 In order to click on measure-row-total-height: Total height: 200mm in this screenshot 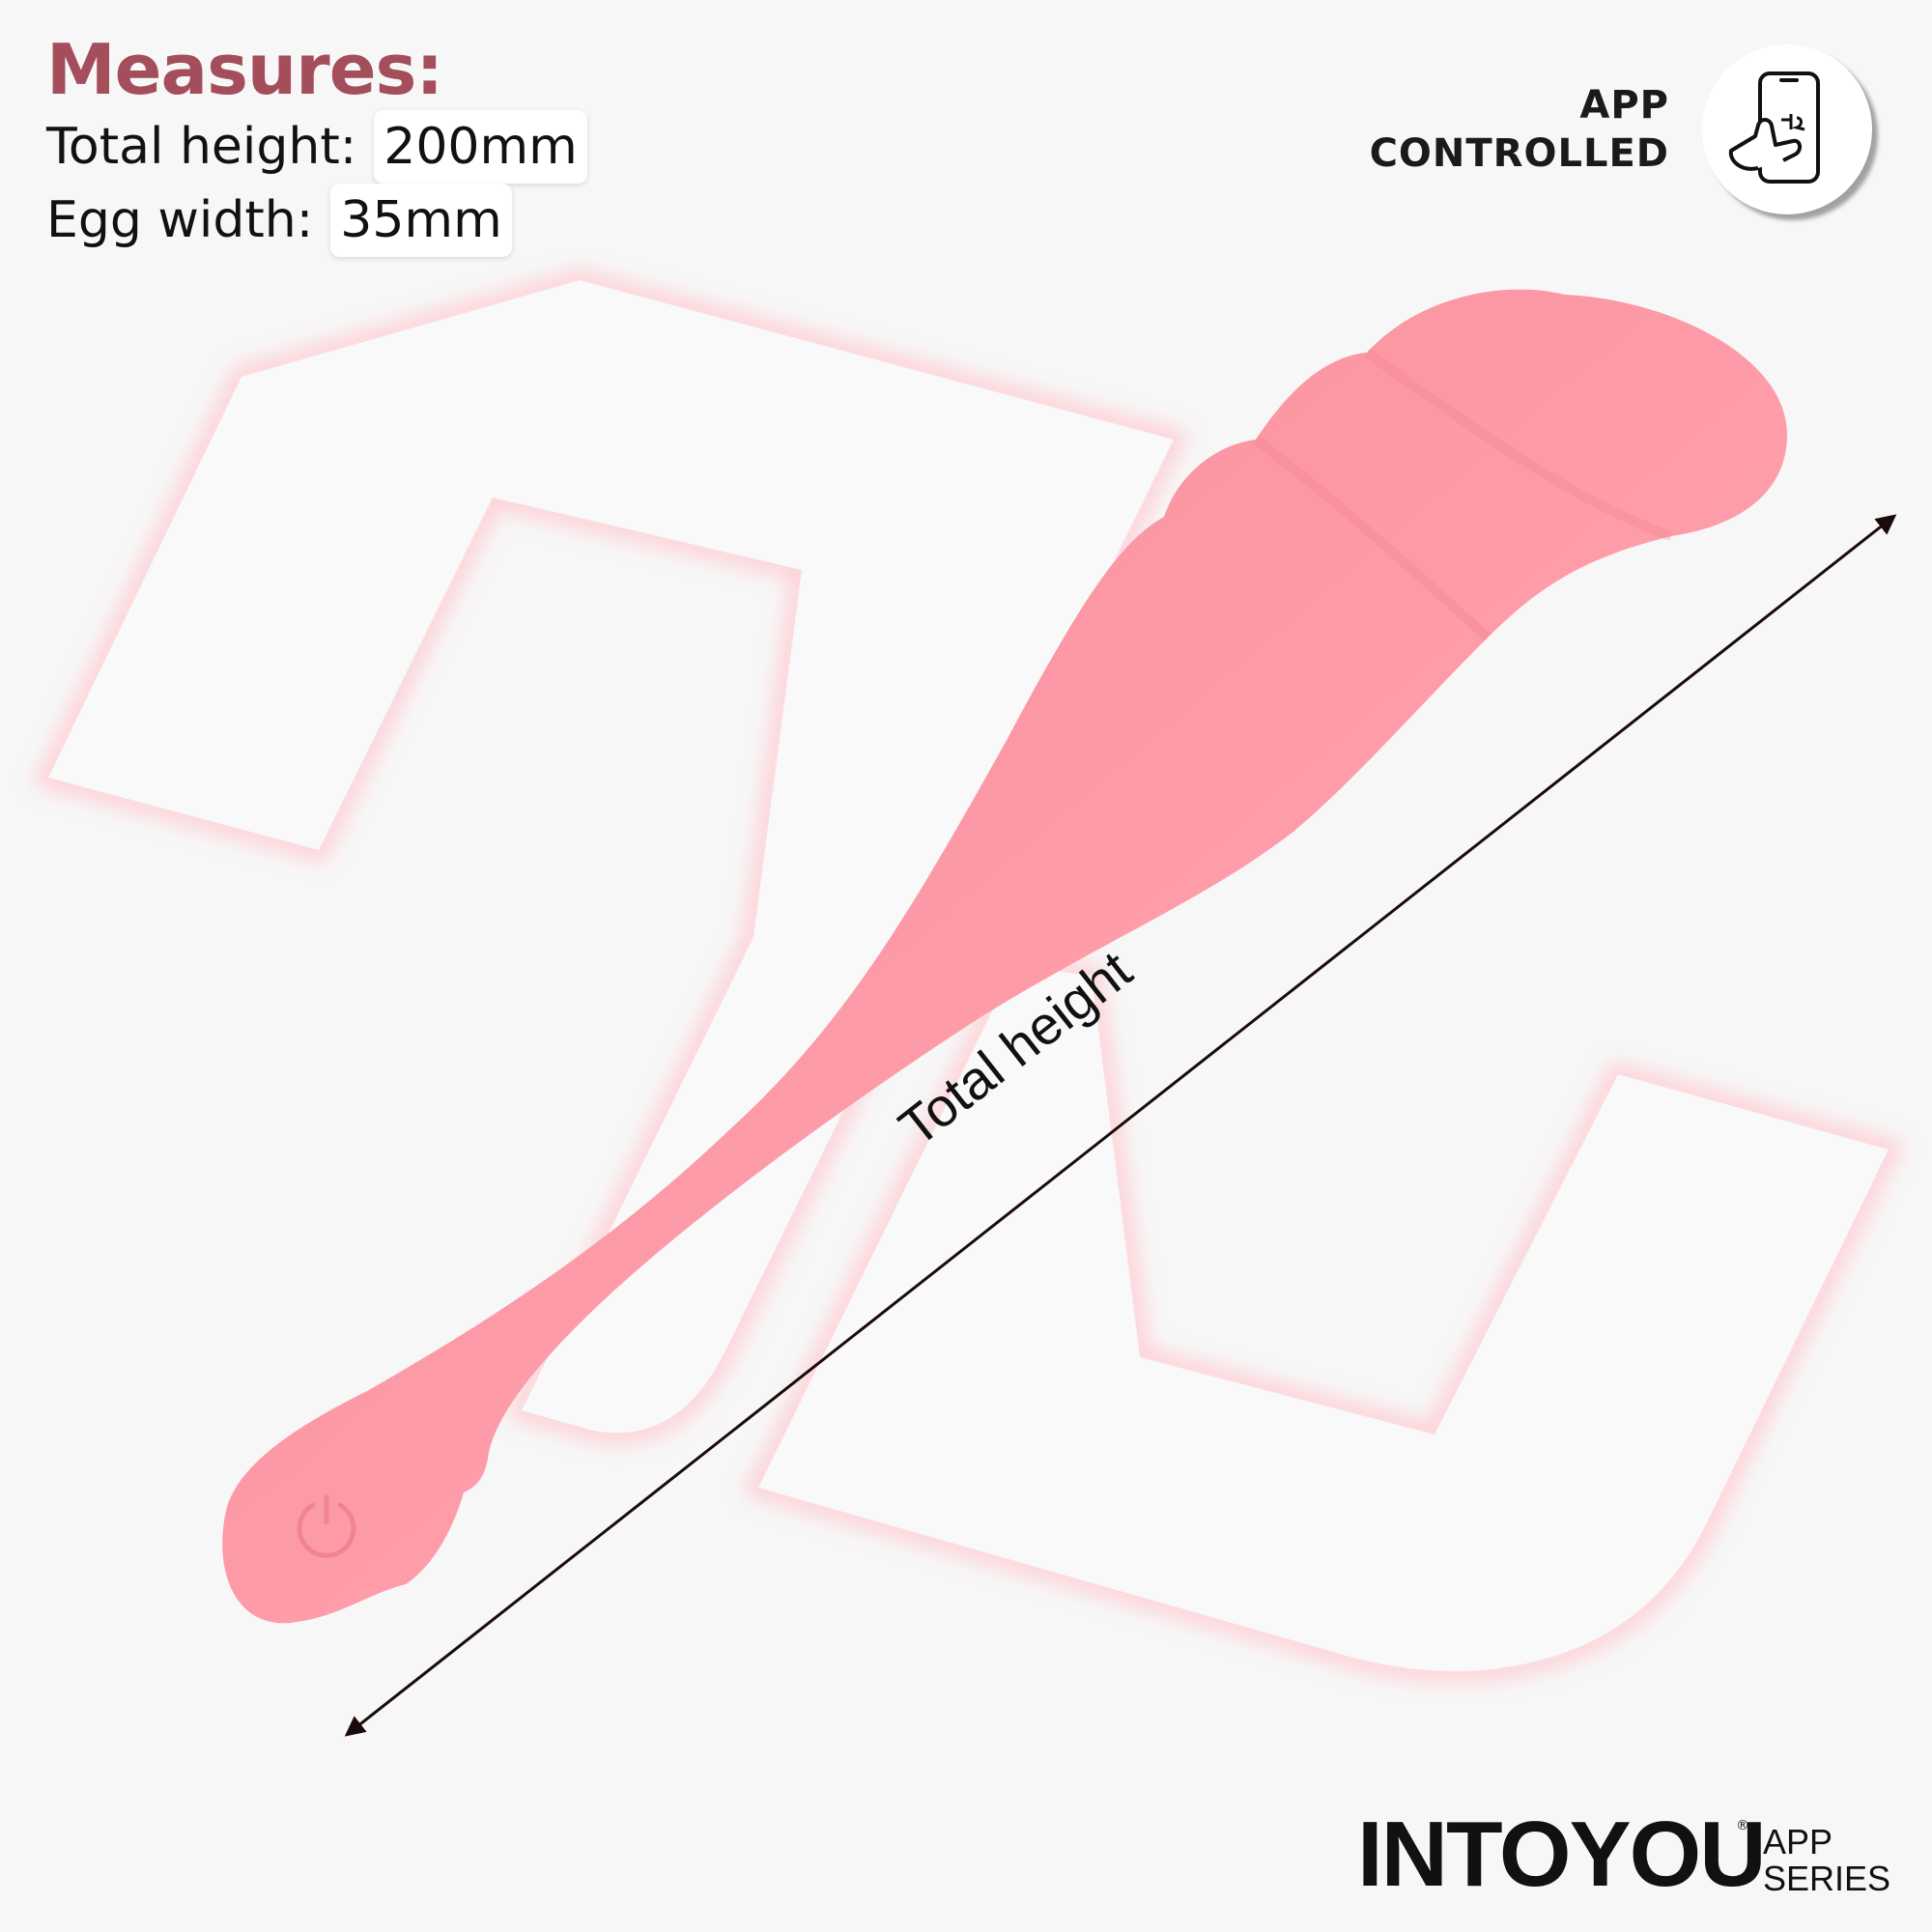, I will do `click(316, 147)`.